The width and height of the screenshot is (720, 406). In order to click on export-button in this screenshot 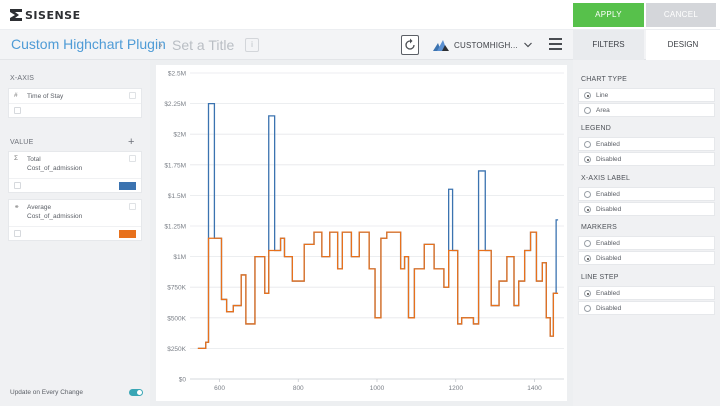, I will do `click(410, 45)`.